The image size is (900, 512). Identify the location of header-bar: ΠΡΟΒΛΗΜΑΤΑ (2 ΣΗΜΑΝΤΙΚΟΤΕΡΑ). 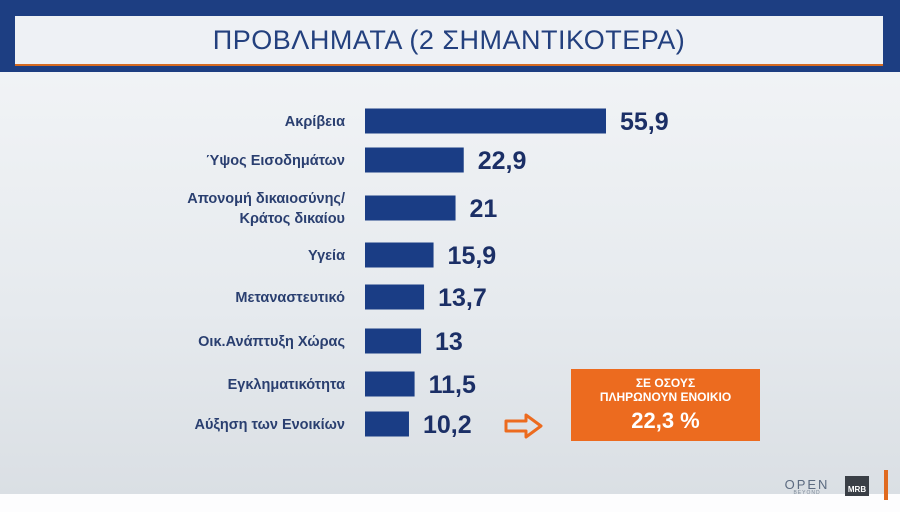
(450, 36).